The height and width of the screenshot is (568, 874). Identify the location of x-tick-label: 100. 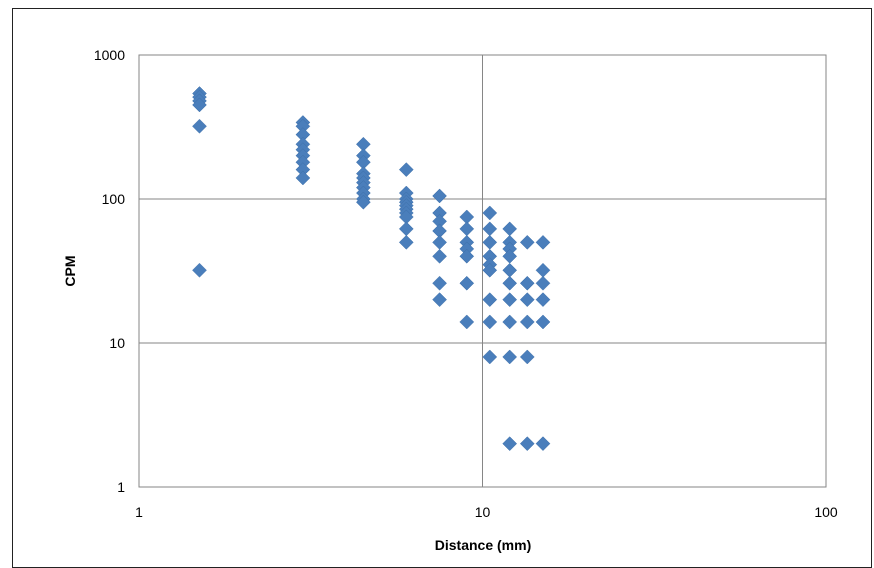
(826, 512).